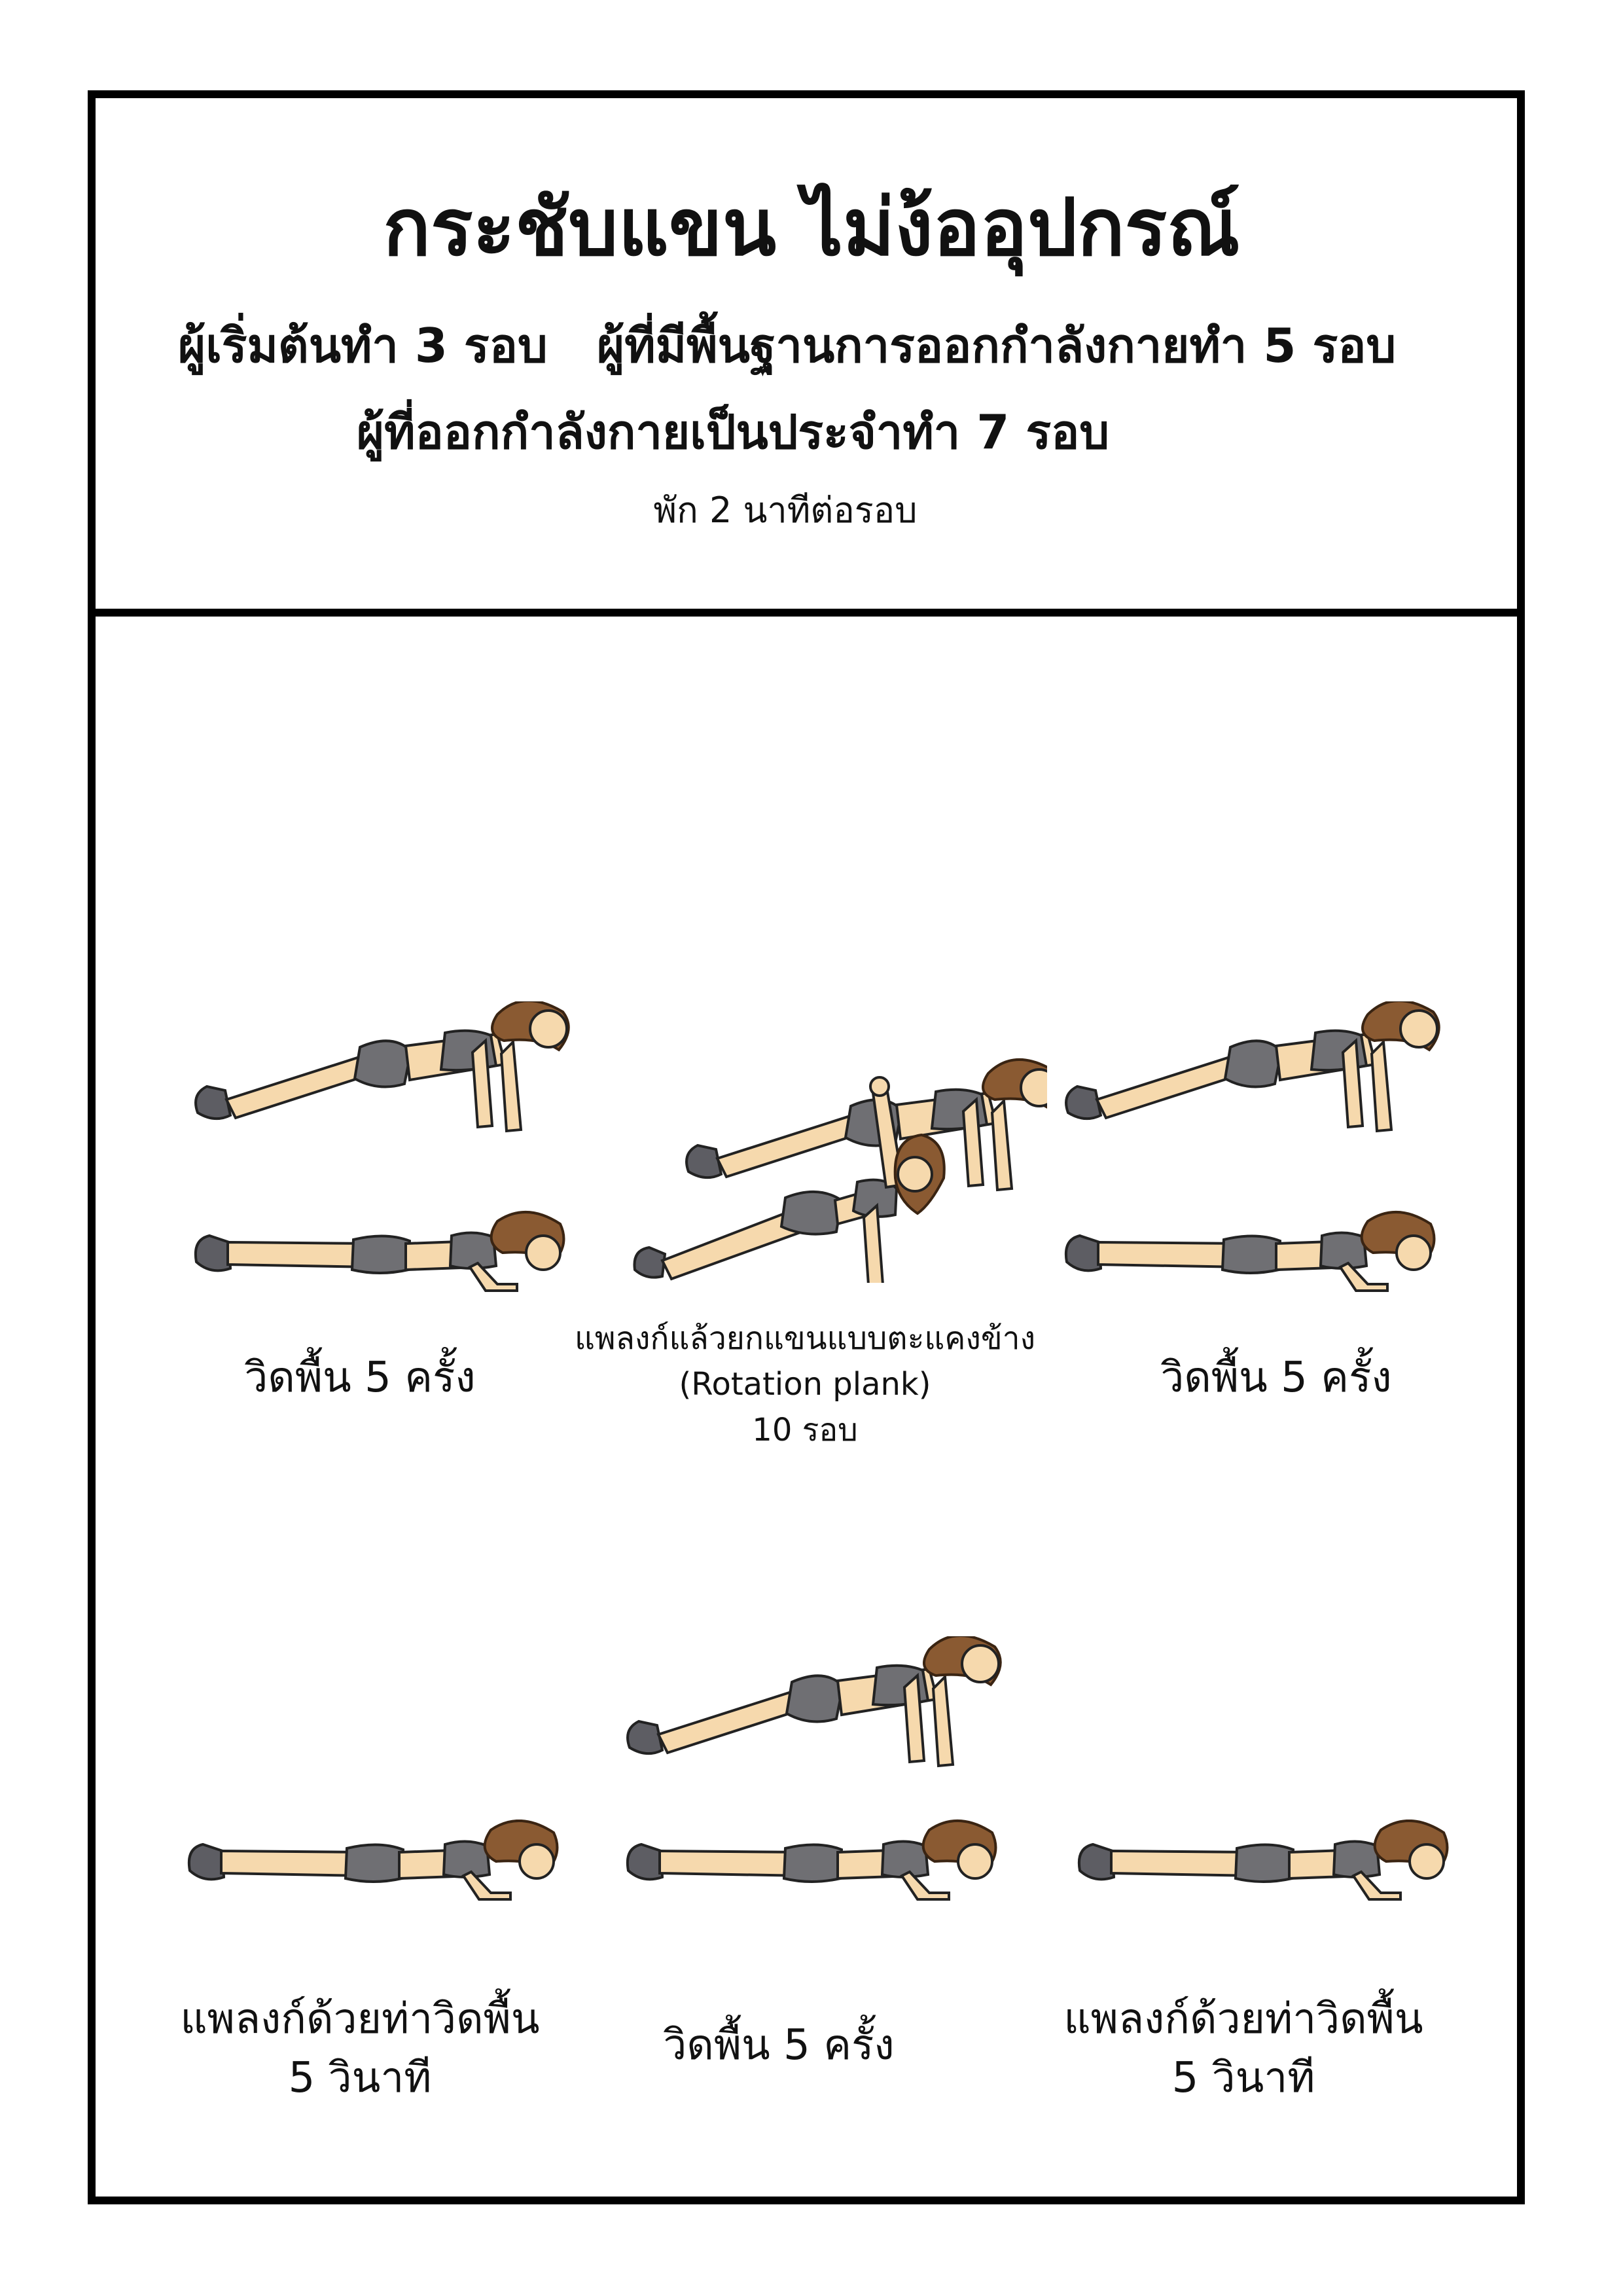 The image size is (1623, 2296). What do you see at coordinates (805, 1338) in the screenshot?
I see `caption-line: แพลงก์แล้วยกแขนแบบตะแคงข้าง` at bounding box center [805, 1338].